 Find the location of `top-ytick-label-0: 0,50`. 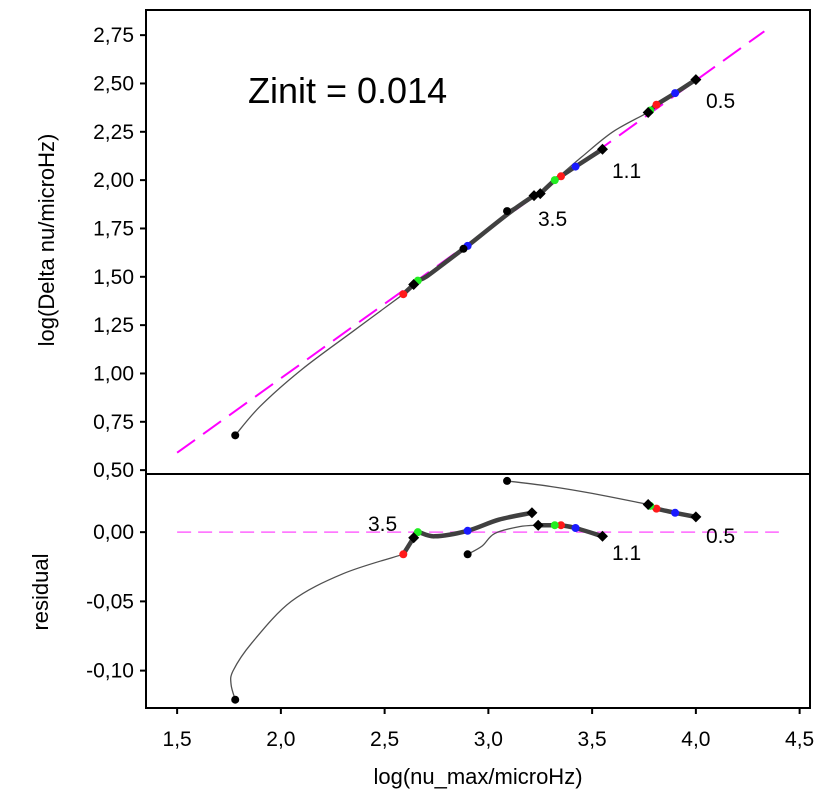

top-ytick-label-0: 0,50 is located at coordinates (113, 470).